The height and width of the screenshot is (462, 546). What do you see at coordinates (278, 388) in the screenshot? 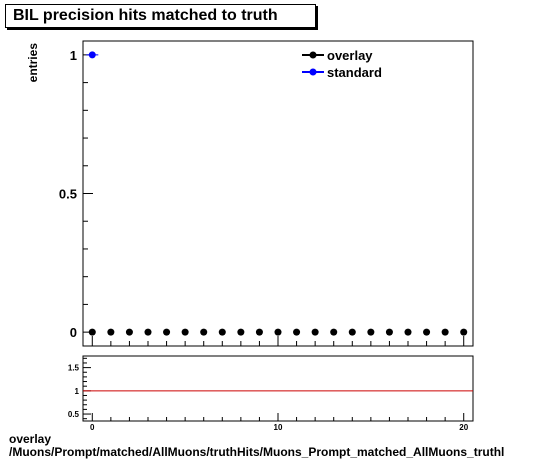
I see `ratio-plot-frame` at bounding box center [278, 388].